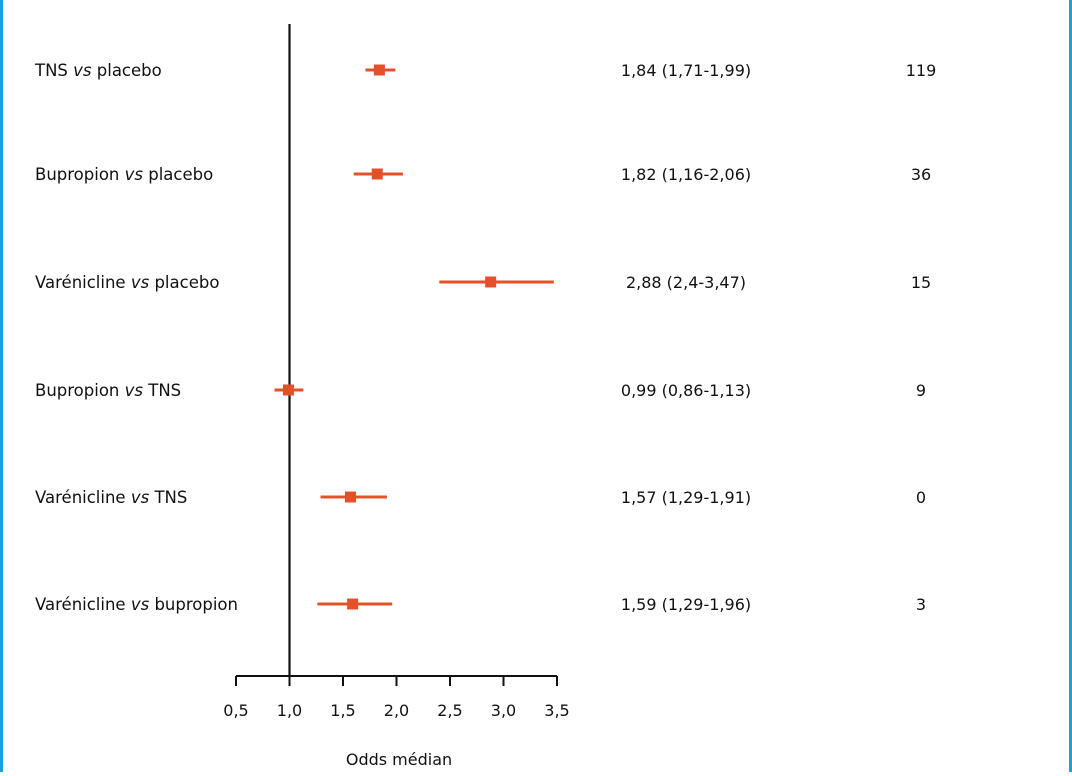  What do you see at coordinates (921, 390) in the screenshot?
I see `n-value: 9` at bounding box center [921, 390].